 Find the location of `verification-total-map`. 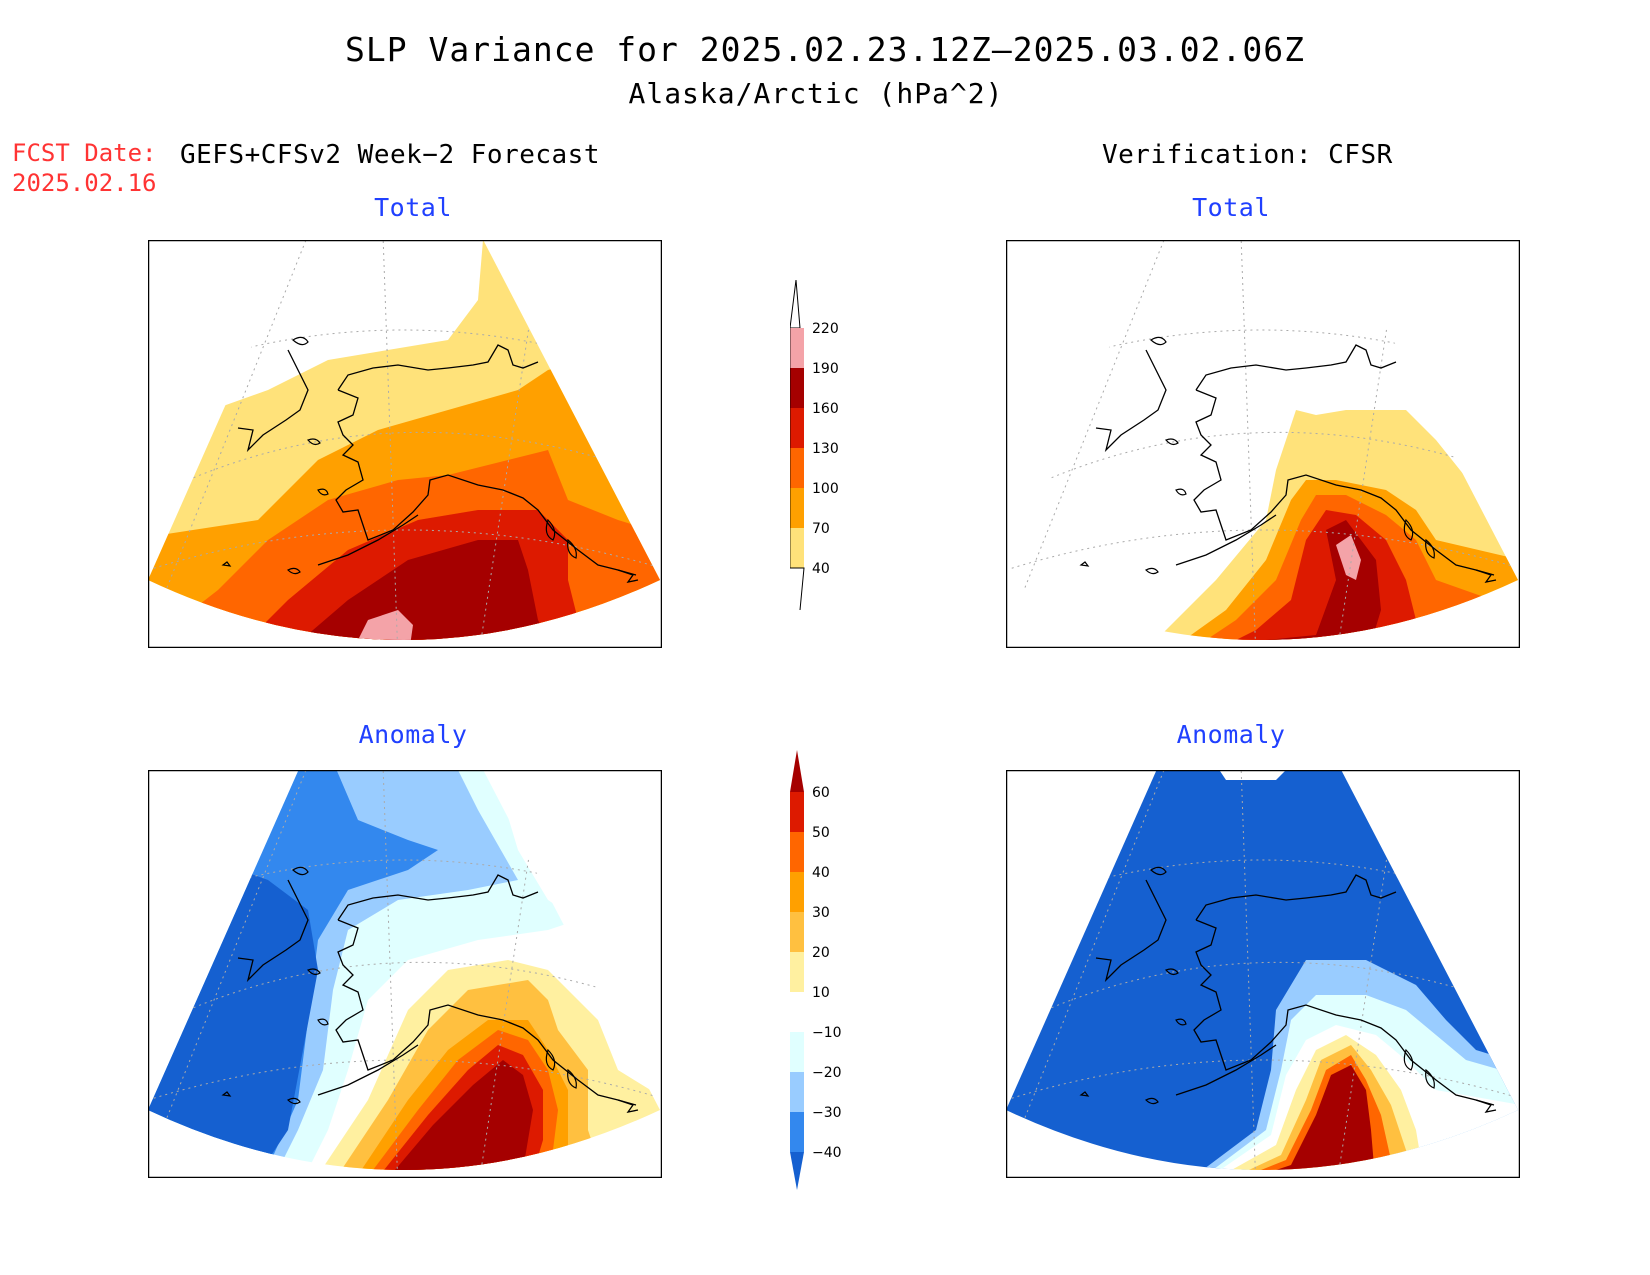

verification-total-map is located at coordinates (1263, 444).